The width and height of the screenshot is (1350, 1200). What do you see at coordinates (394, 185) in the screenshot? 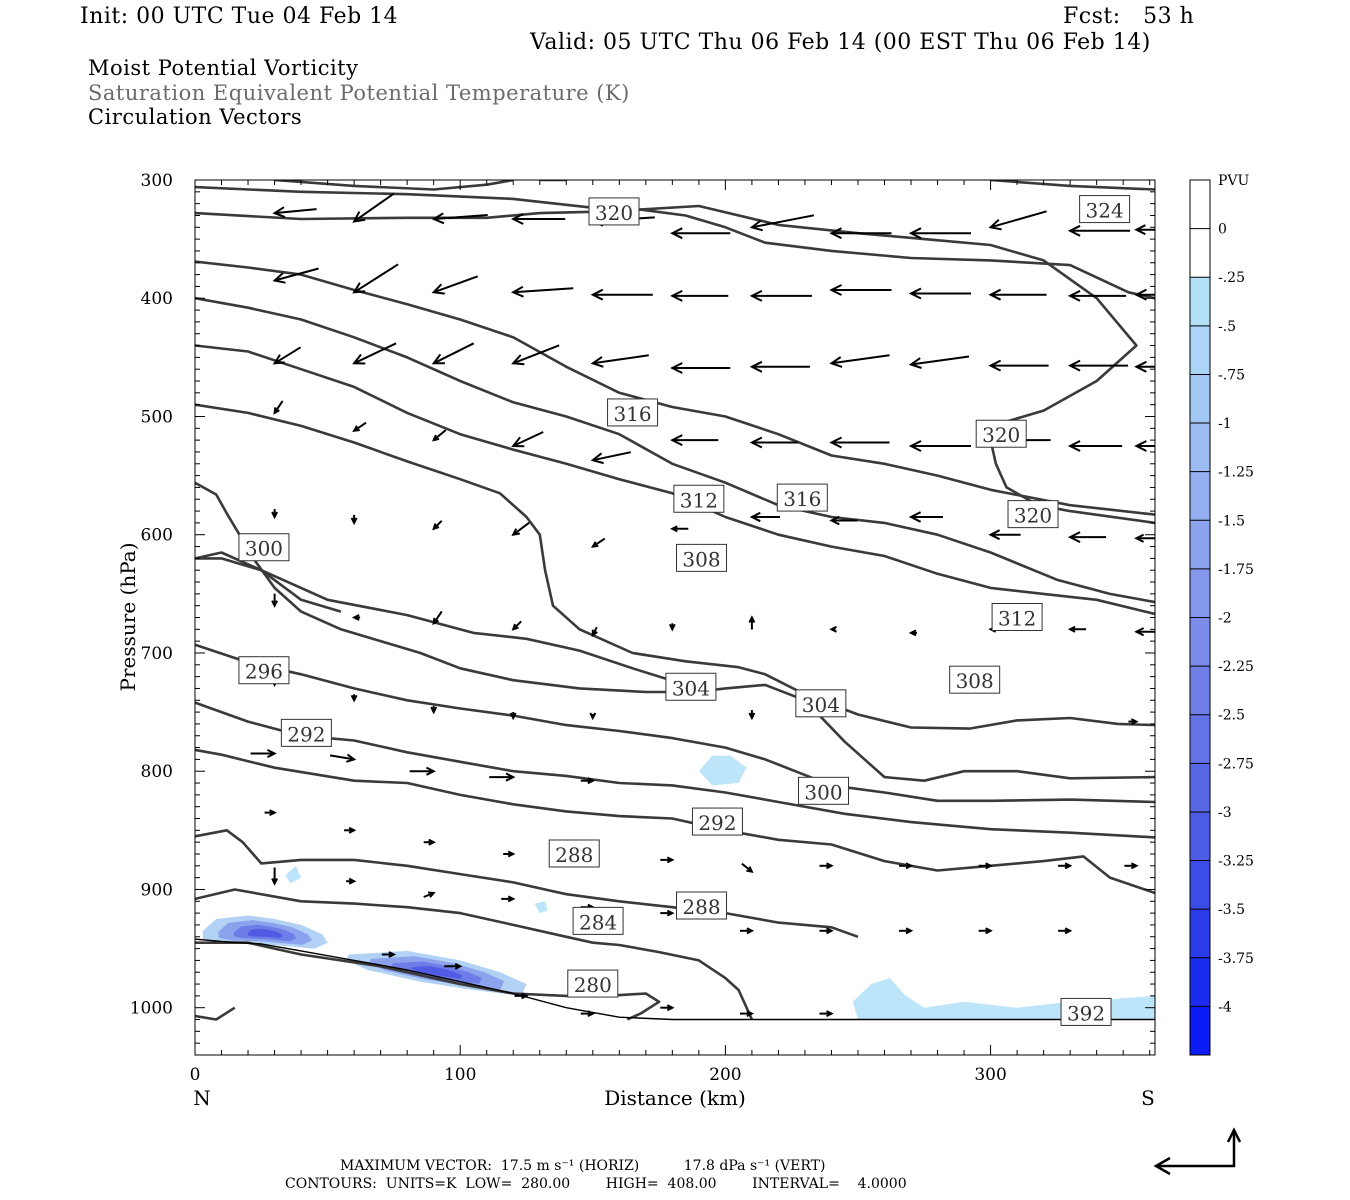
I see `theta-contour-line` at bounding box center [394, 185].